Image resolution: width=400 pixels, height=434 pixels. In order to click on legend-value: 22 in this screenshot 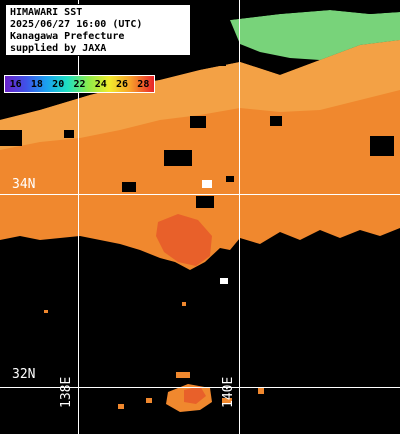, I will do `click(79, 84)`.